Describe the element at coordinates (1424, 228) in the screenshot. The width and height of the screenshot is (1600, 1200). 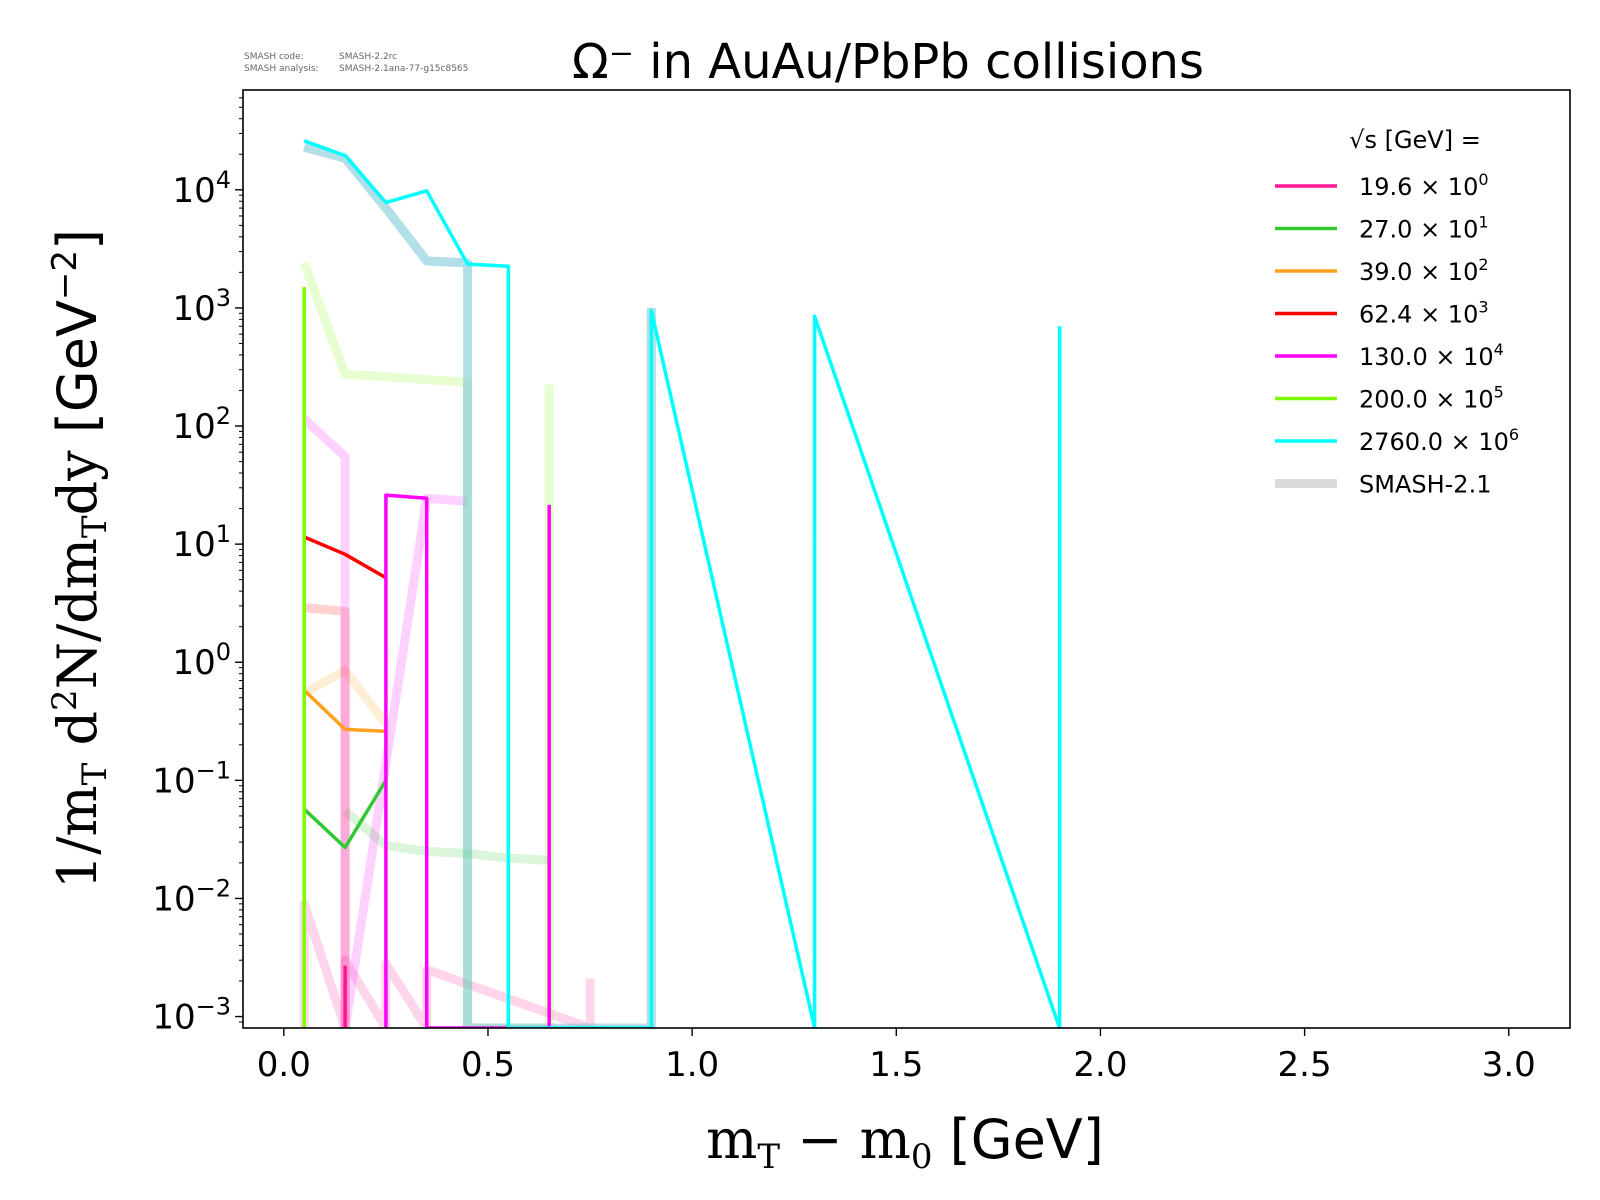
I see `legend-label-1: 27.0 × 101` at that location.